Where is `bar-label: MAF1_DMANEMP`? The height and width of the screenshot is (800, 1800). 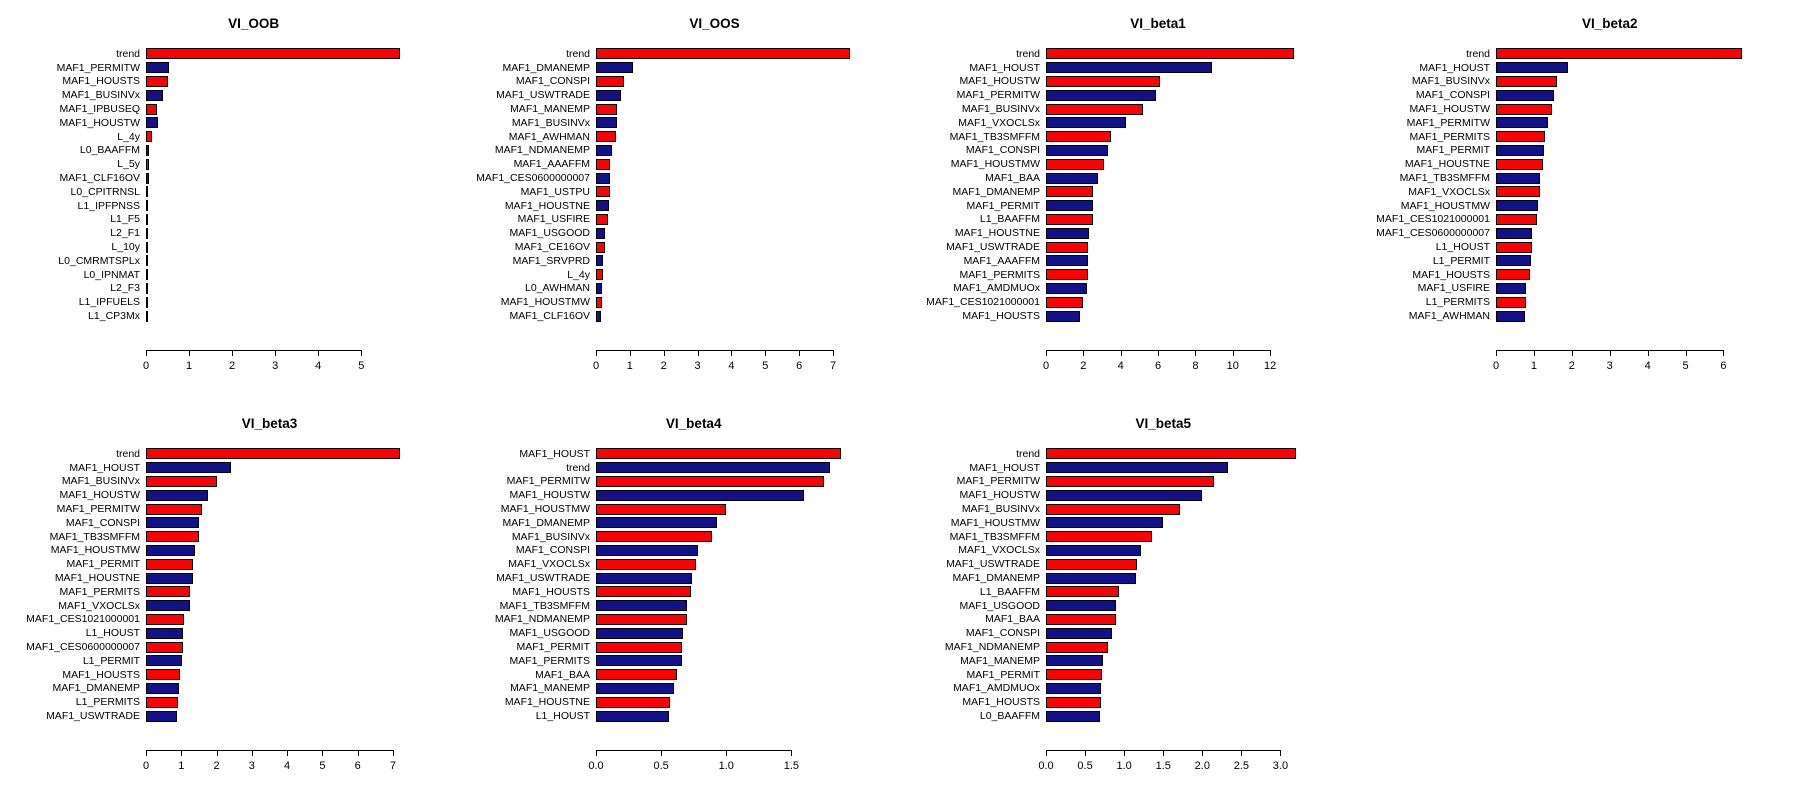
bar-label: MAF1_DMANEMP is located at coordinates (546, 67).